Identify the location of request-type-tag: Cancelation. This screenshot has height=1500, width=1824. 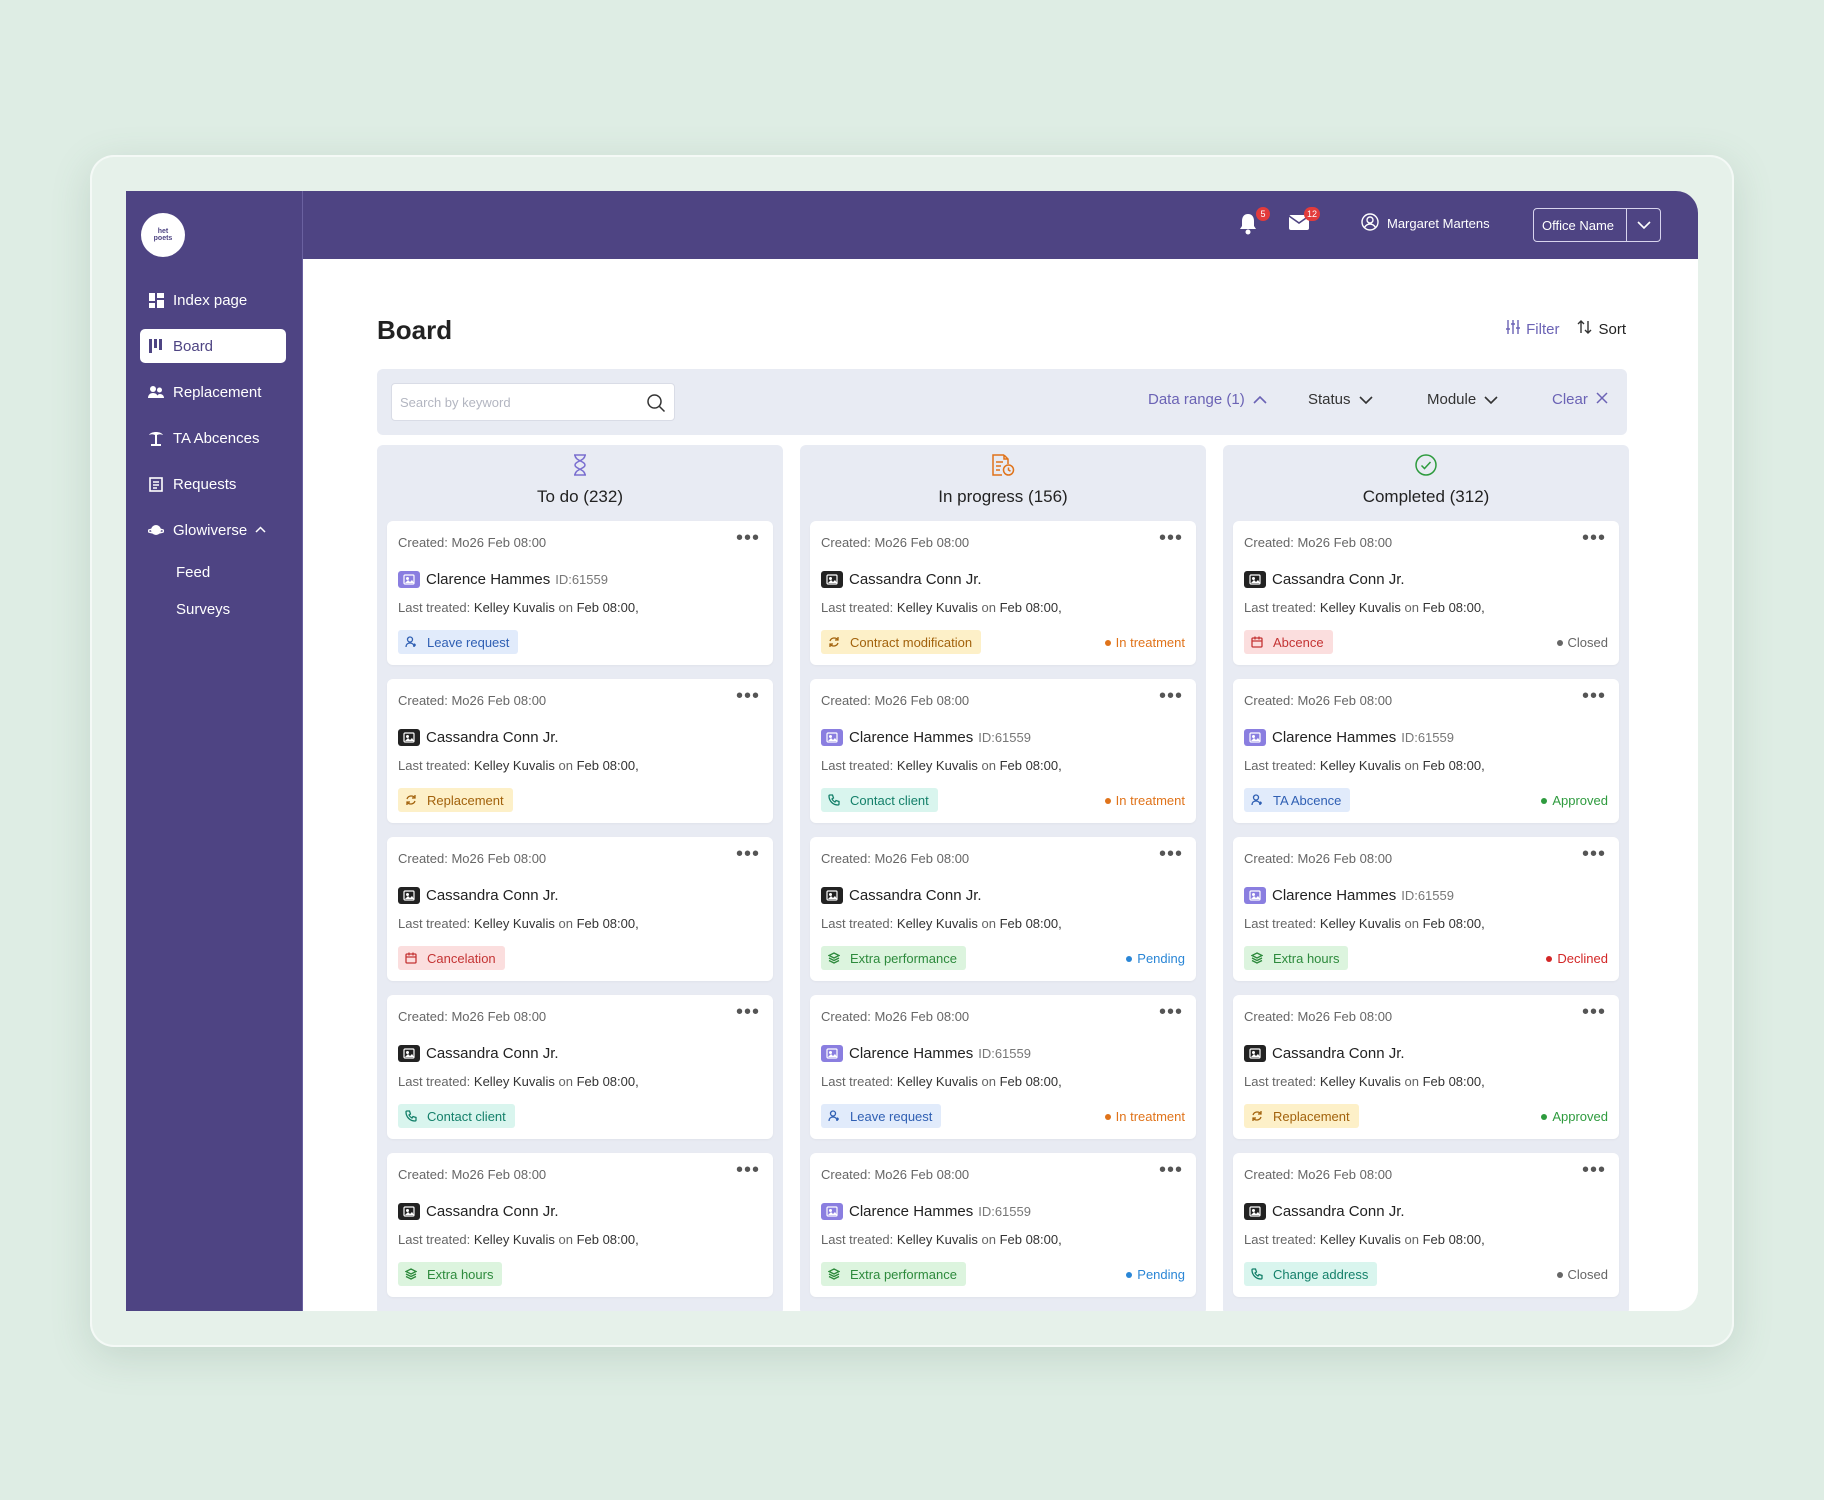
(451, 958).